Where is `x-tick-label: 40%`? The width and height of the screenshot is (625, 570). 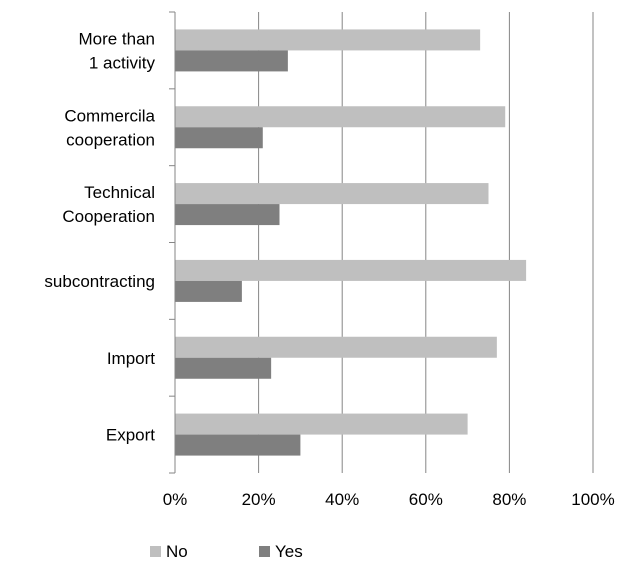 x-tick-label: 40% is located at coordinates (342, 499).